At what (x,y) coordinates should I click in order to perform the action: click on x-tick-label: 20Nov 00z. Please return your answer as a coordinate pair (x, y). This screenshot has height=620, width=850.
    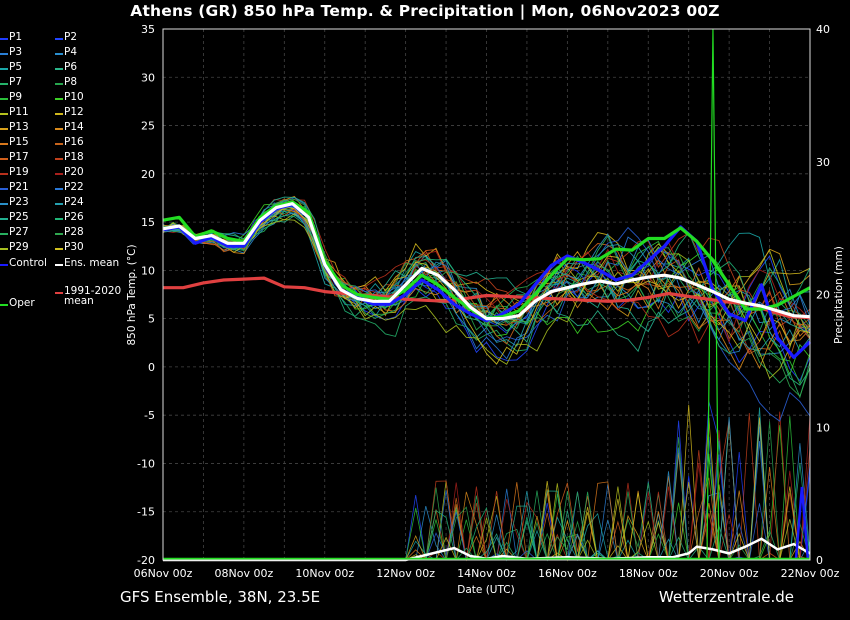
    Looking at the image, I should click on (729, 573).